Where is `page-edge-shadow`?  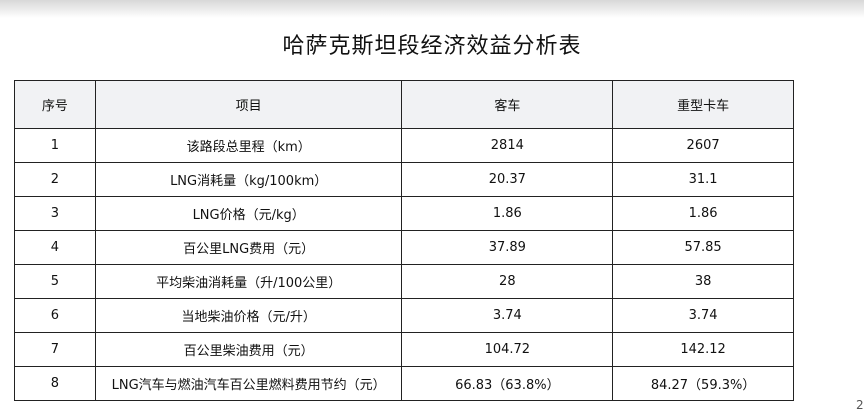 page-edge-shadow is located at coordinates (432, 9).